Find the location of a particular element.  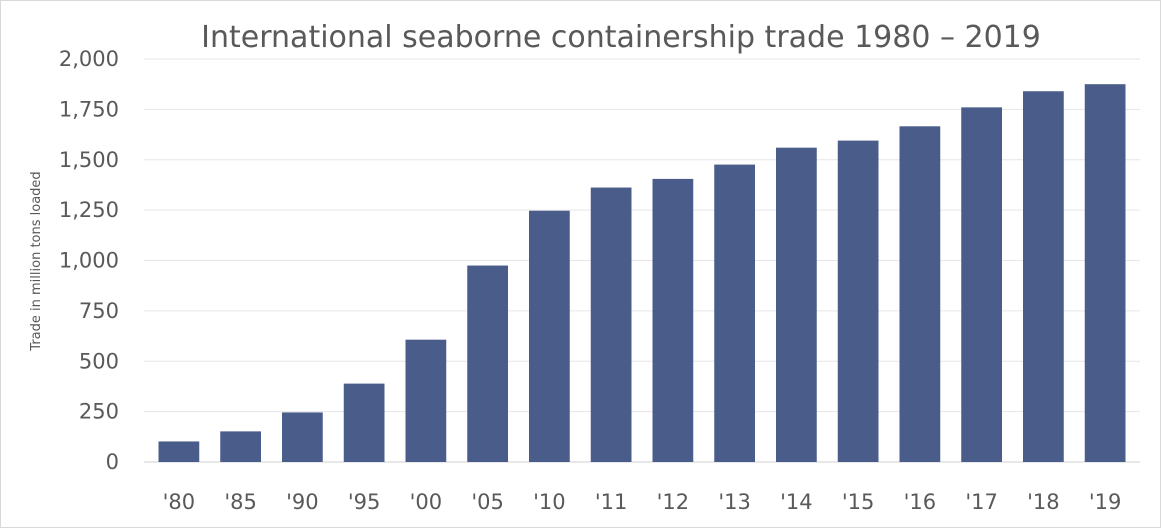

y-tick-label: 1,250 is located at coordinates (89, 210).